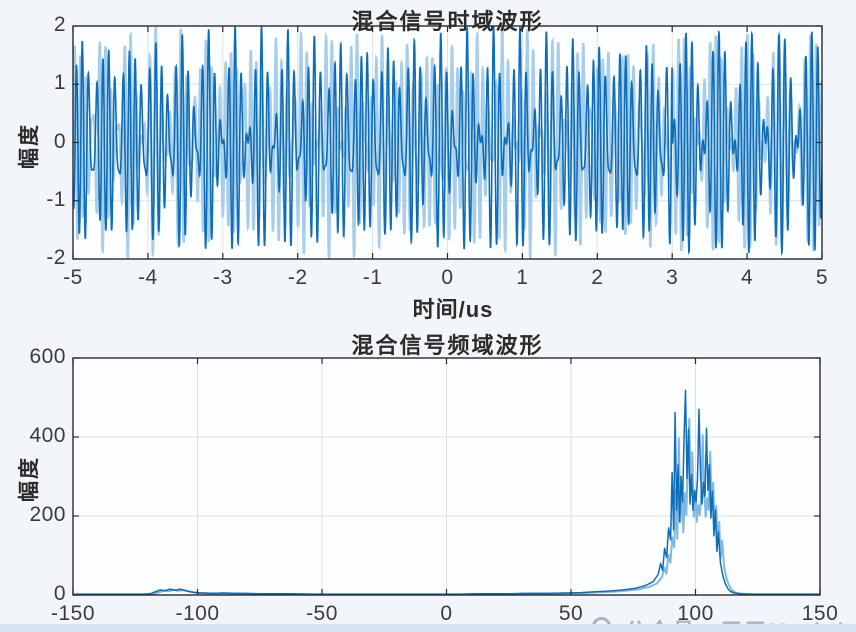  What do you see at coordinates (372, 277) in the screenshot?
I see `x-tick-label: -1` at bounding box center [372, 277].